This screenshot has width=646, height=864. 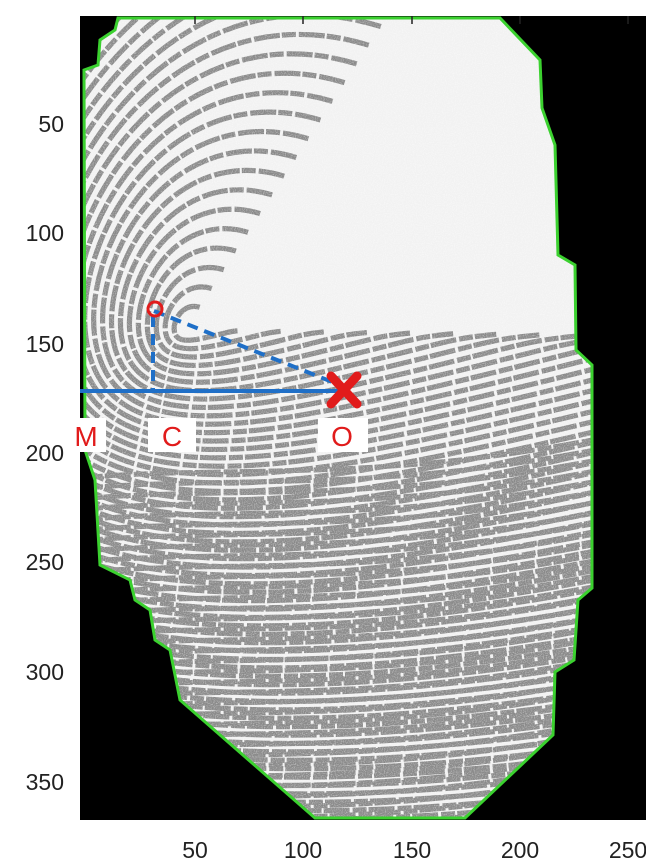 I want to click on point-label-c: C, so click(x=172, y=435).